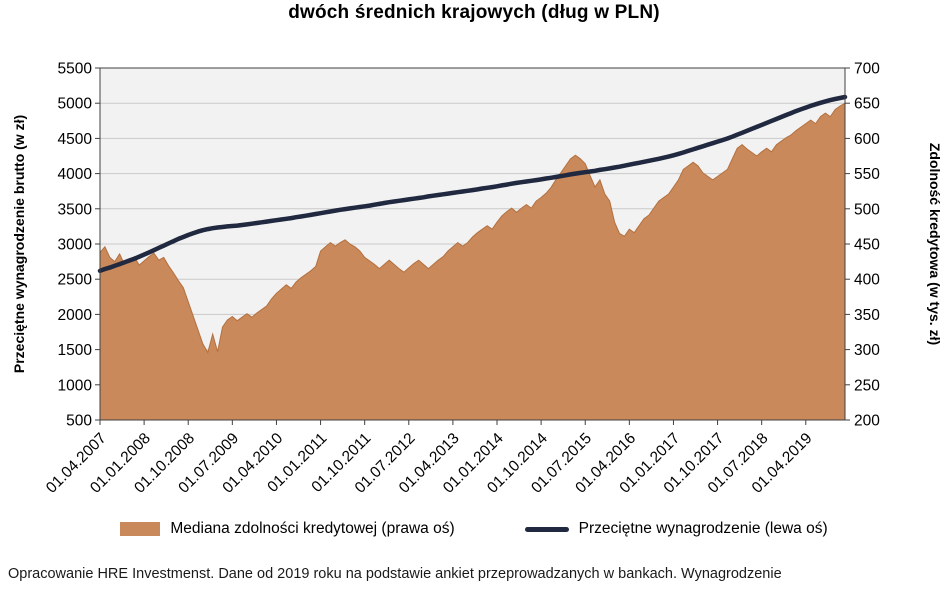 This screenshot has height=593, width=948. What do you see at coordinates (75, 385) in the screenshot?
I see `left-tick-label: 1000` at bounding box center [75, 385].